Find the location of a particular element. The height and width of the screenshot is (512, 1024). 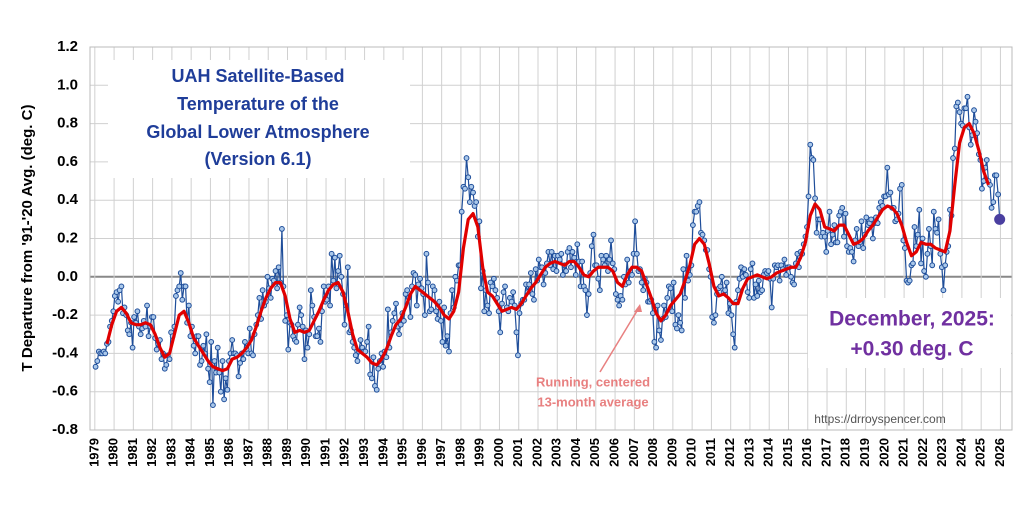

x-tick-label: 1979 is located at coordinates (93, 452).